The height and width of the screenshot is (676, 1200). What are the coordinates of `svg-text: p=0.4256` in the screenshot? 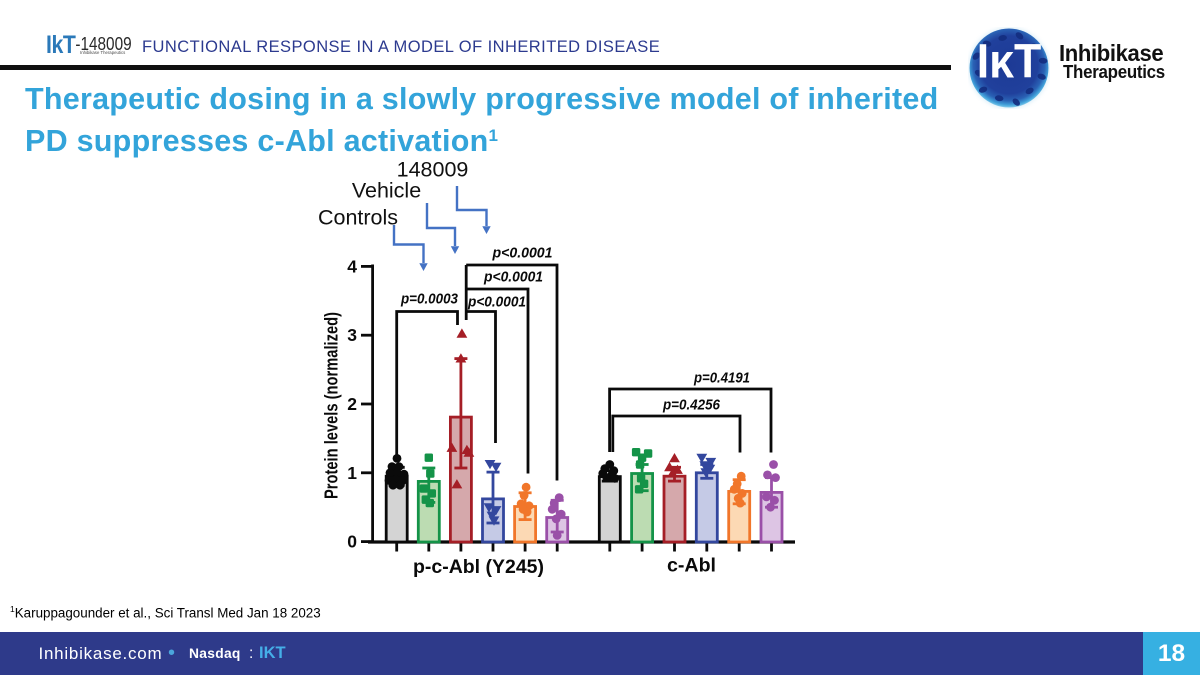 It's located at (691, 405).